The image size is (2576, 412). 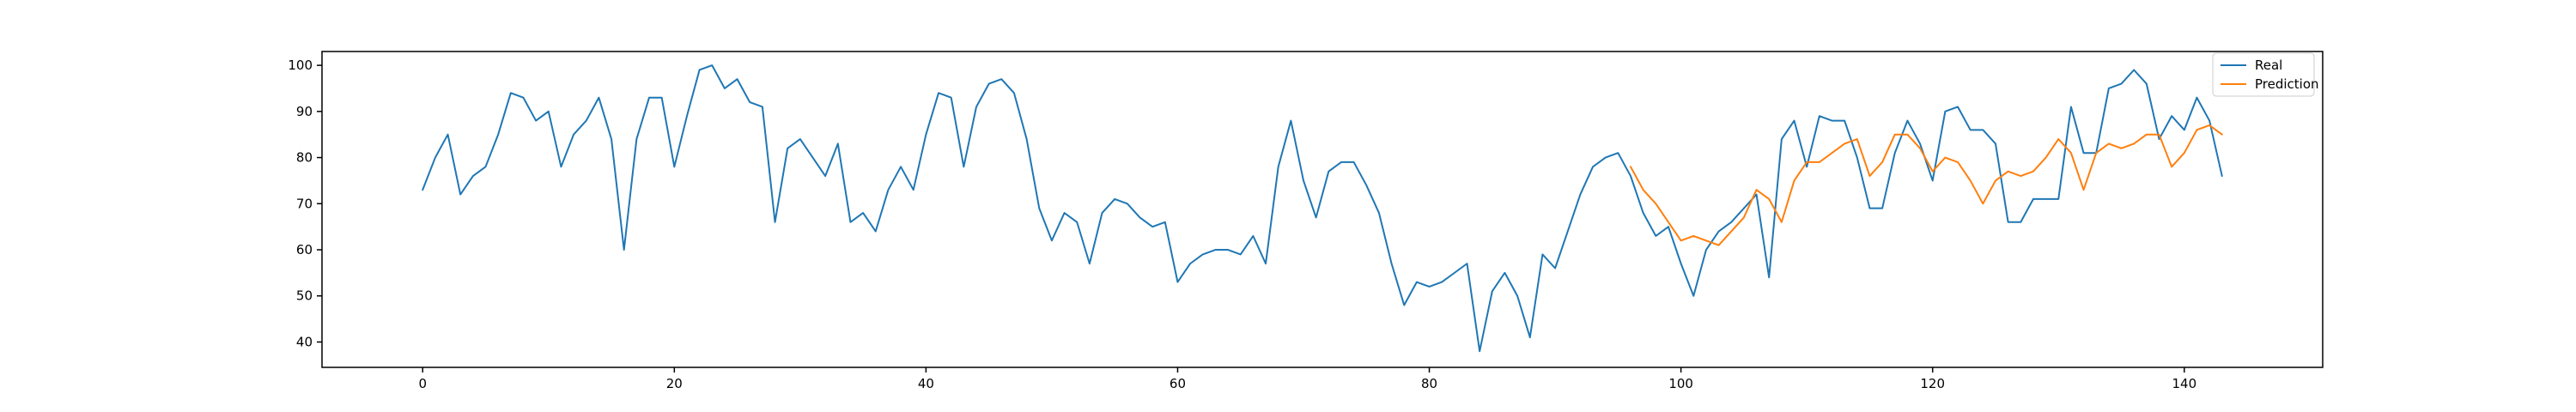 I want to click on y-tick-label: 60, so click(x=304, y=250).